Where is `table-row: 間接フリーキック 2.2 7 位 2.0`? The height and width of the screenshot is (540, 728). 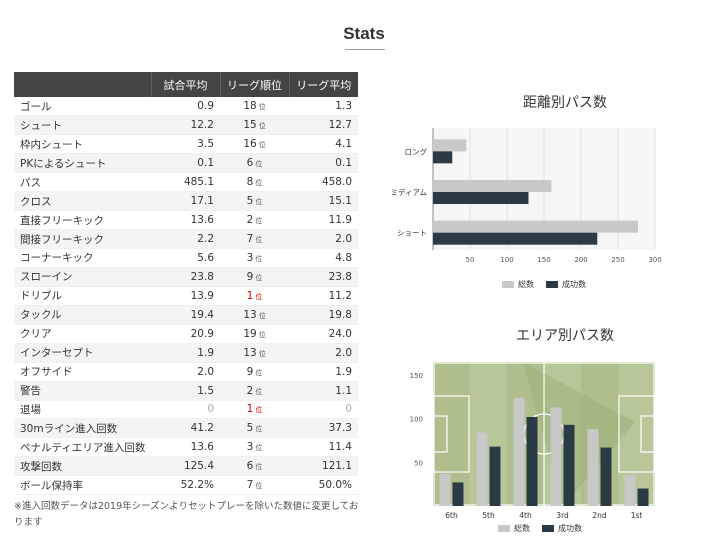 table-row: 間接フリーキック 2.2 7 位 2.0 is located at coordinates (186, 239).